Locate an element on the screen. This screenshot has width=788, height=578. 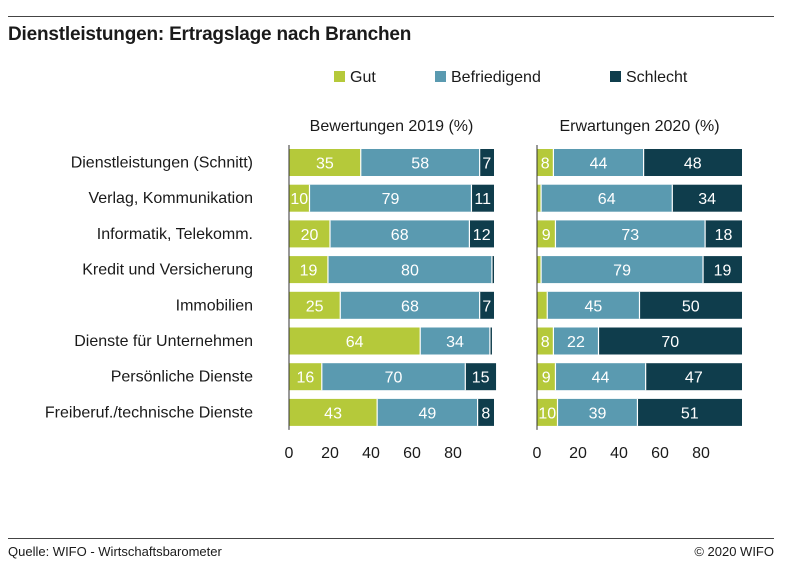
source-note: Quelle: WIFO - Wirtschaftsbarometer is located at coordinates (115, 551).